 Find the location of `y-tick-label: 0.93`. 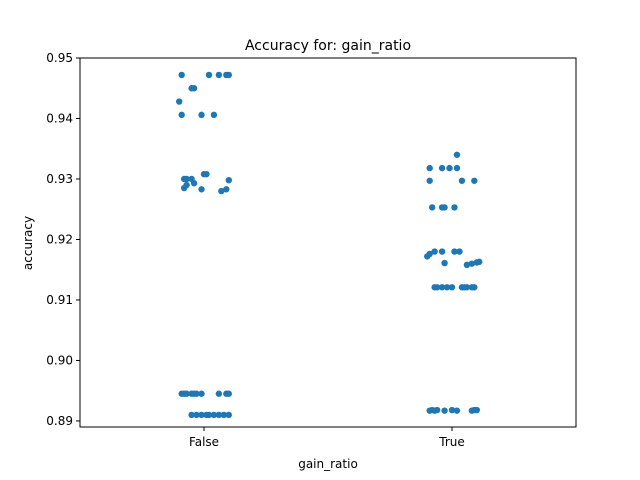

y-tick-label: 0.93 is located at coordinates (59, 179).